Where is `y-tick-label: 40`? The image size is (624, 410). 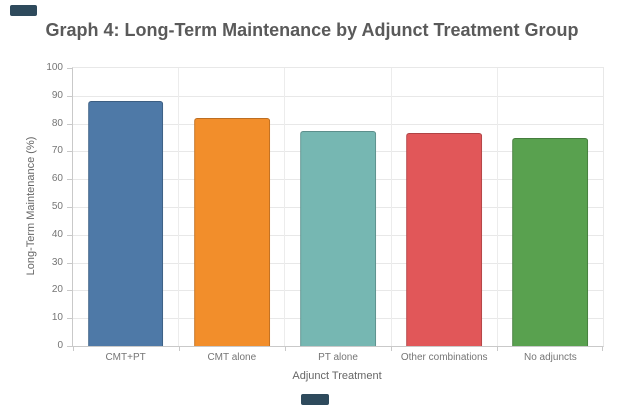 y-tick-label: 40 is located at coordinates (57, 234).